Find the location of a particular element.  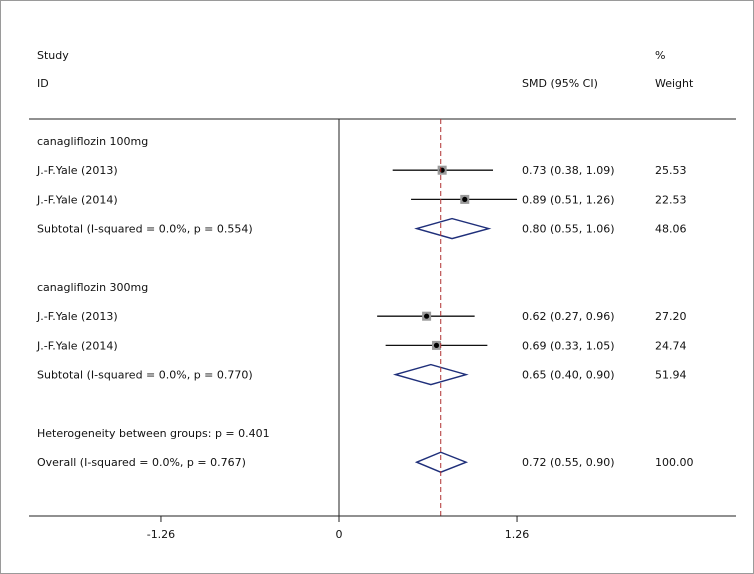

table-header: Study ID SMD (95% CI) % Weight is located at coordinates (365, 69).